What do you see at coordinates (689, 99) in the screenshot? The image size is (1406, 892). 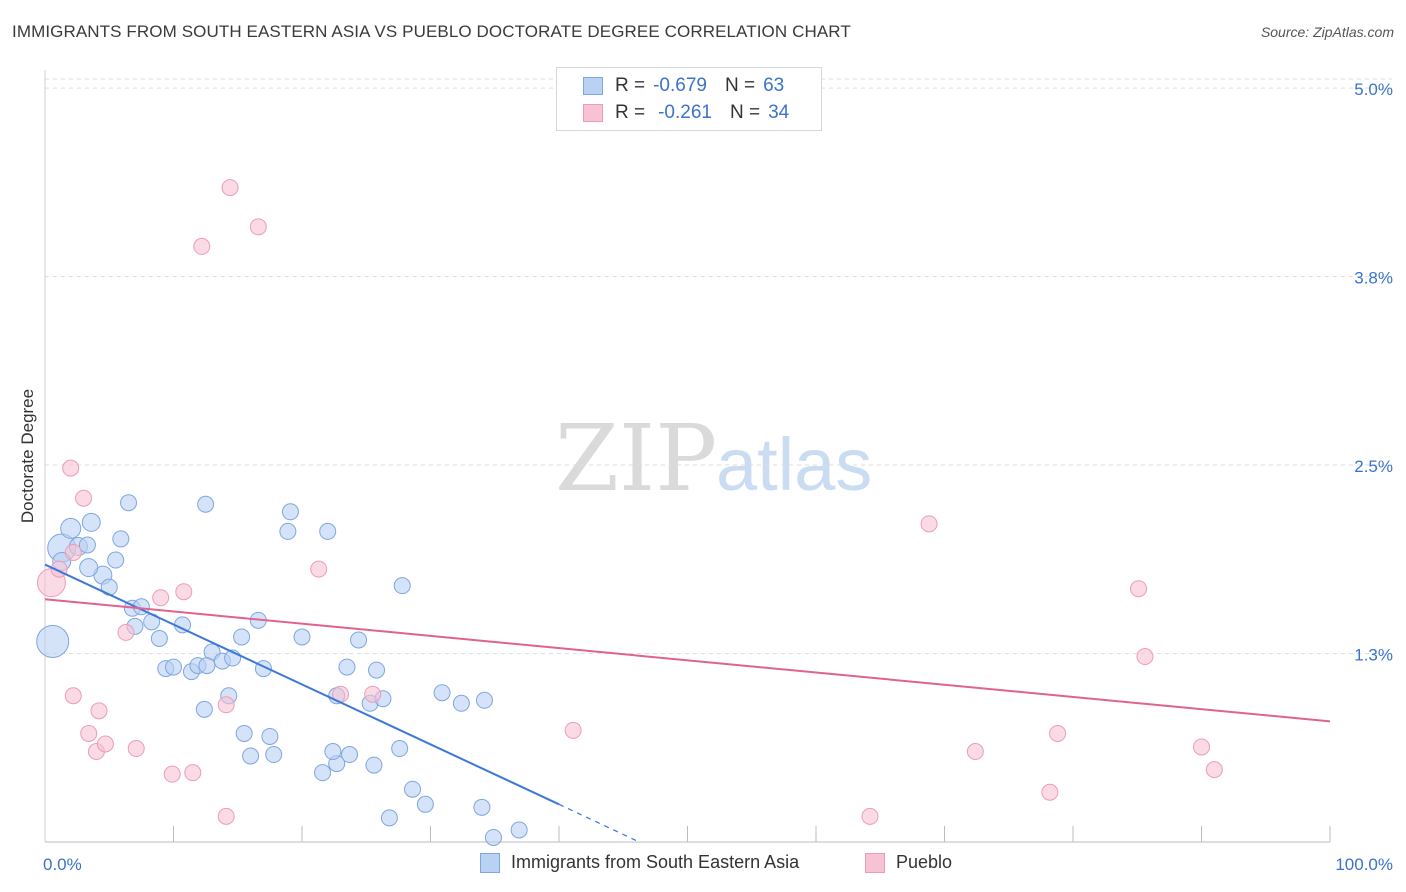 I see `correlation-legend: R = -0.679 N = 63 R = -0.261 N = 34` at bounding box center [689, 99].